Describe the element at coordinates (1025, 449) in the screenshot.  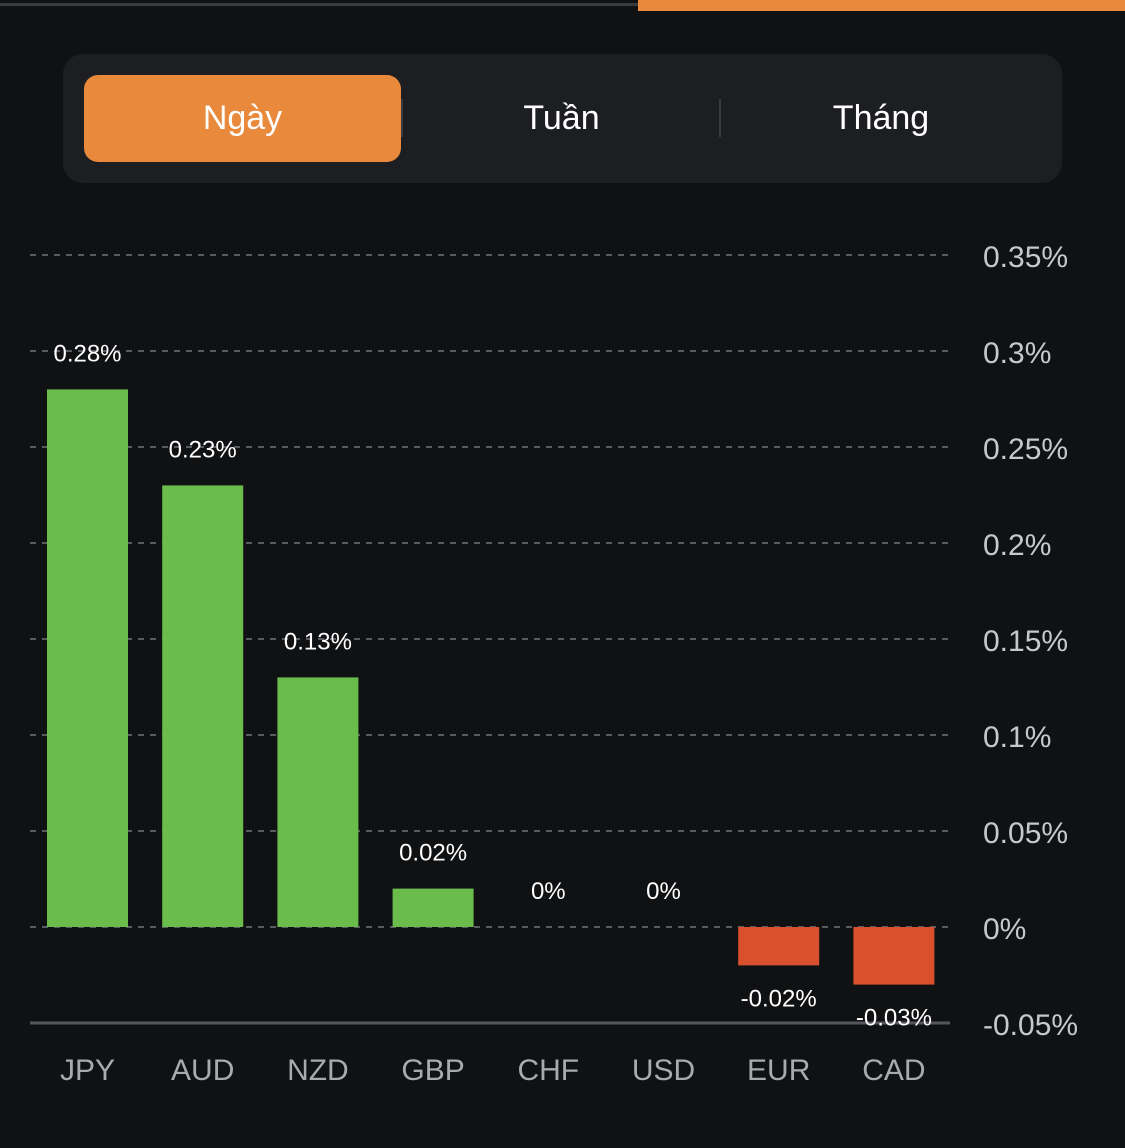
I see `y-tick-label: 0.25%` at that location.